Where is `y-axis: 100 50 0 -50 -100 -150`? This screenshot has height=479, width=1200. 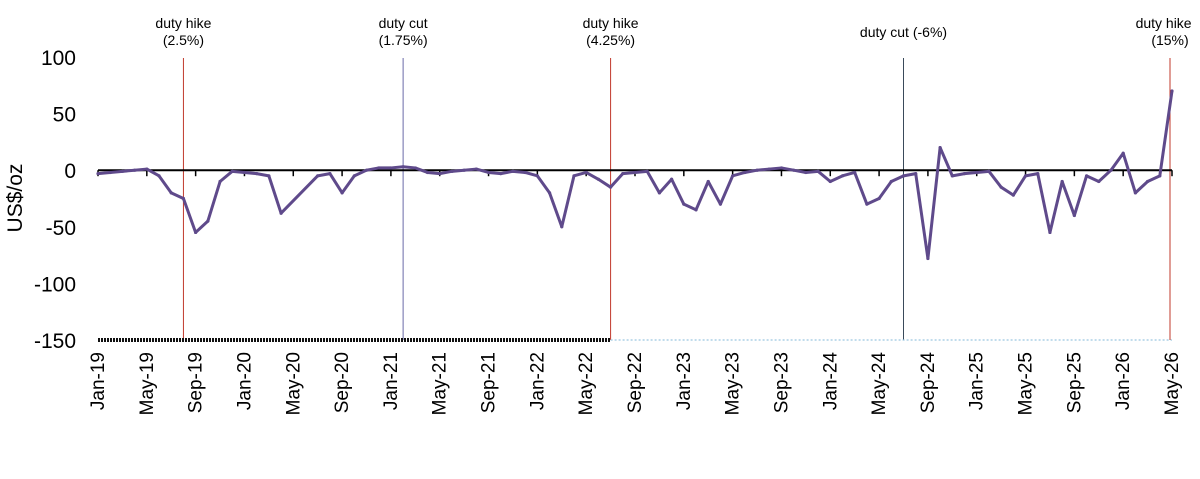 y-axis: 100 50 0 -50 -100 -150 is located at coordinates (55, 200).